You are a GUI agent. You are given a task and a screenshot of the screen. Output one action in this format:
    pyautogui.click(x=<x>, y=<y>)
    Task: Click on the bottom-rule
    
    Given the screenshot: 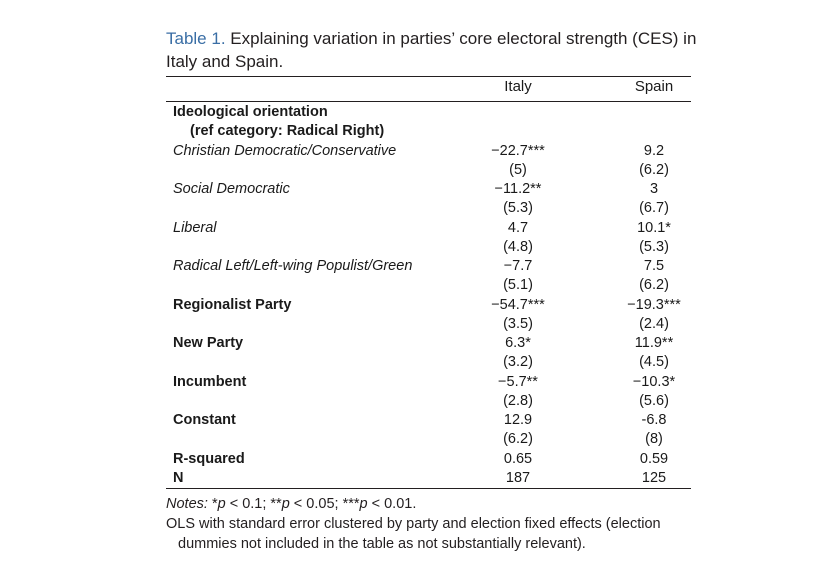 What is the action you would take?
    pyautogui.click(x=428, y=488)
    